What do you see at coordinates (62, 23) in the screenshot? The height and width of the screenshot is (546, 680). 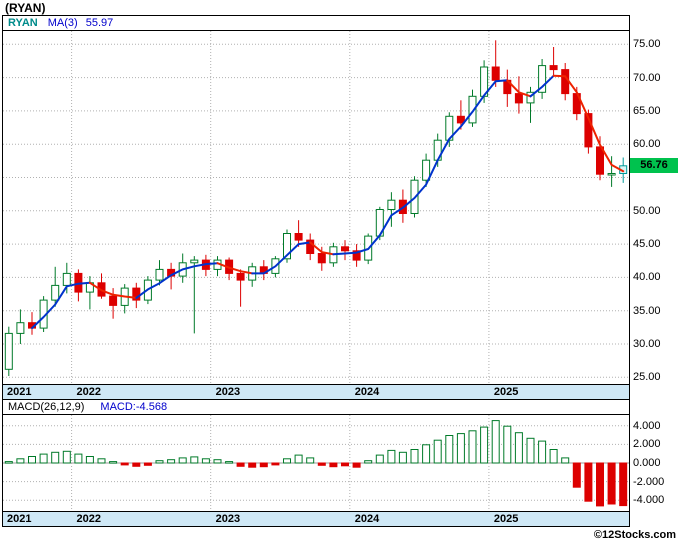 I see `ma-label: MA(3)` at bounding box center [62, 23].